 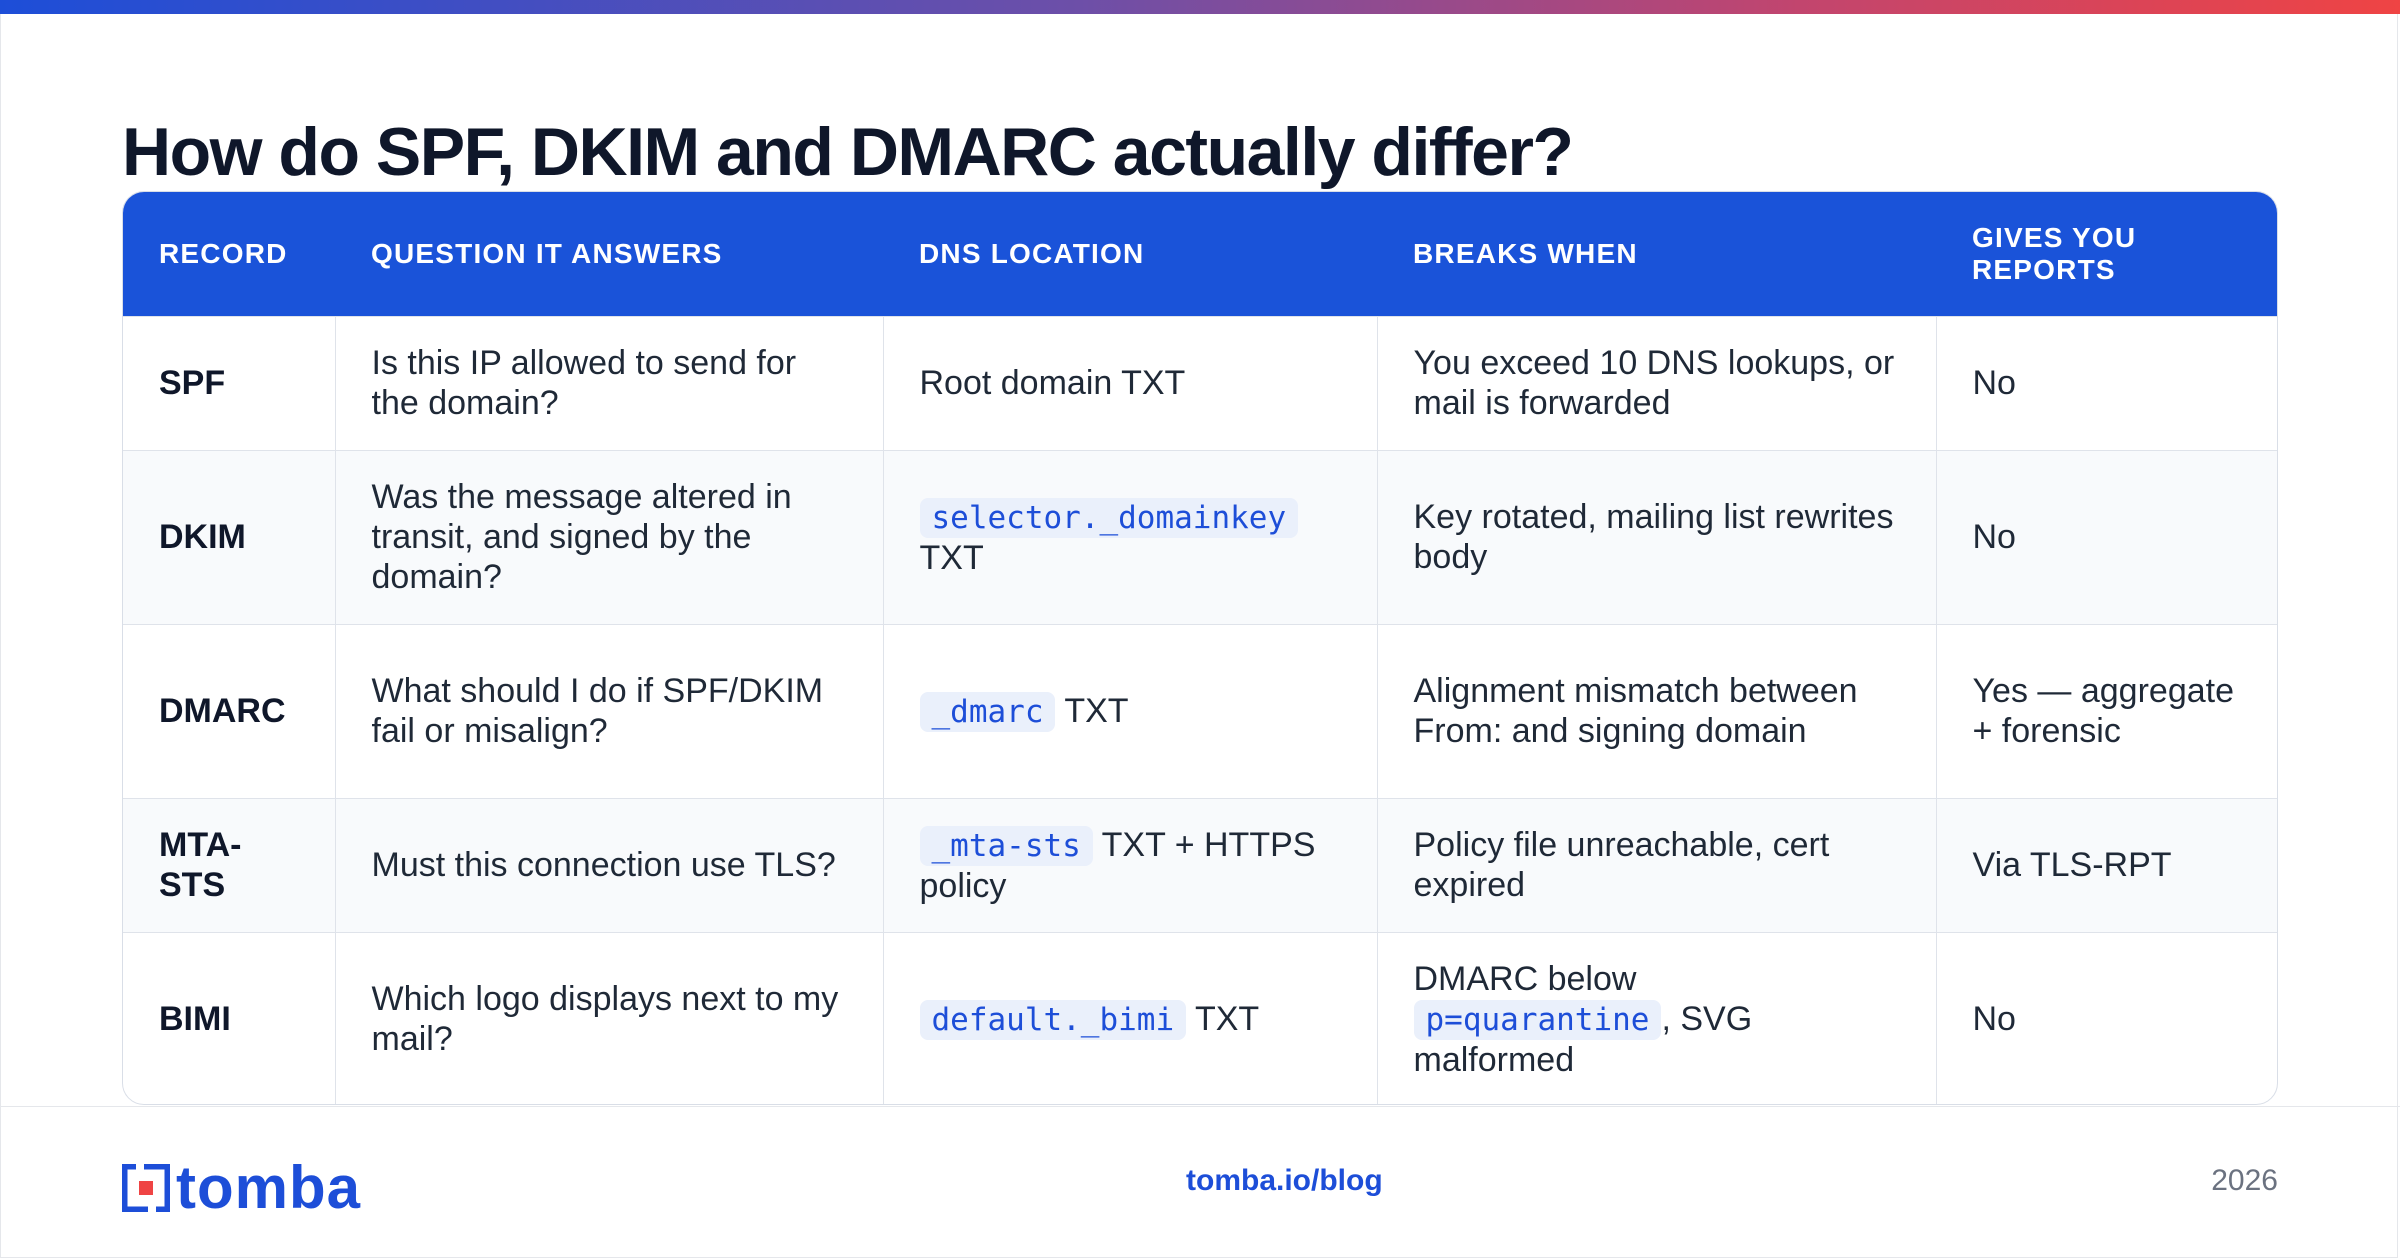 I want to click on dns-code: _dmarc, so click(x=987, y=711).